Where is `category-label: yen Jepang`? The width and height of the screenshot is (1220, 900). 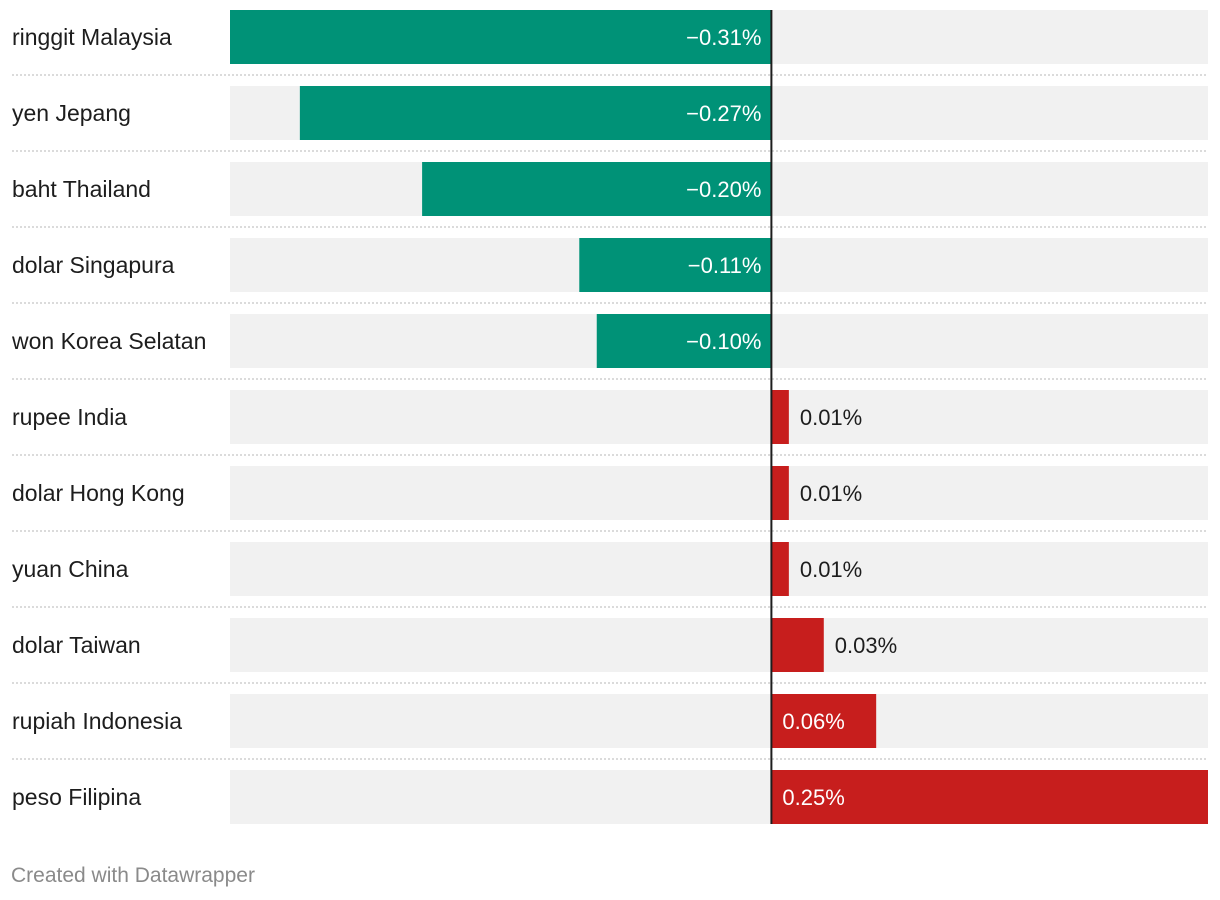
category-label: yen Jepang is located at coordinates (71, 113).